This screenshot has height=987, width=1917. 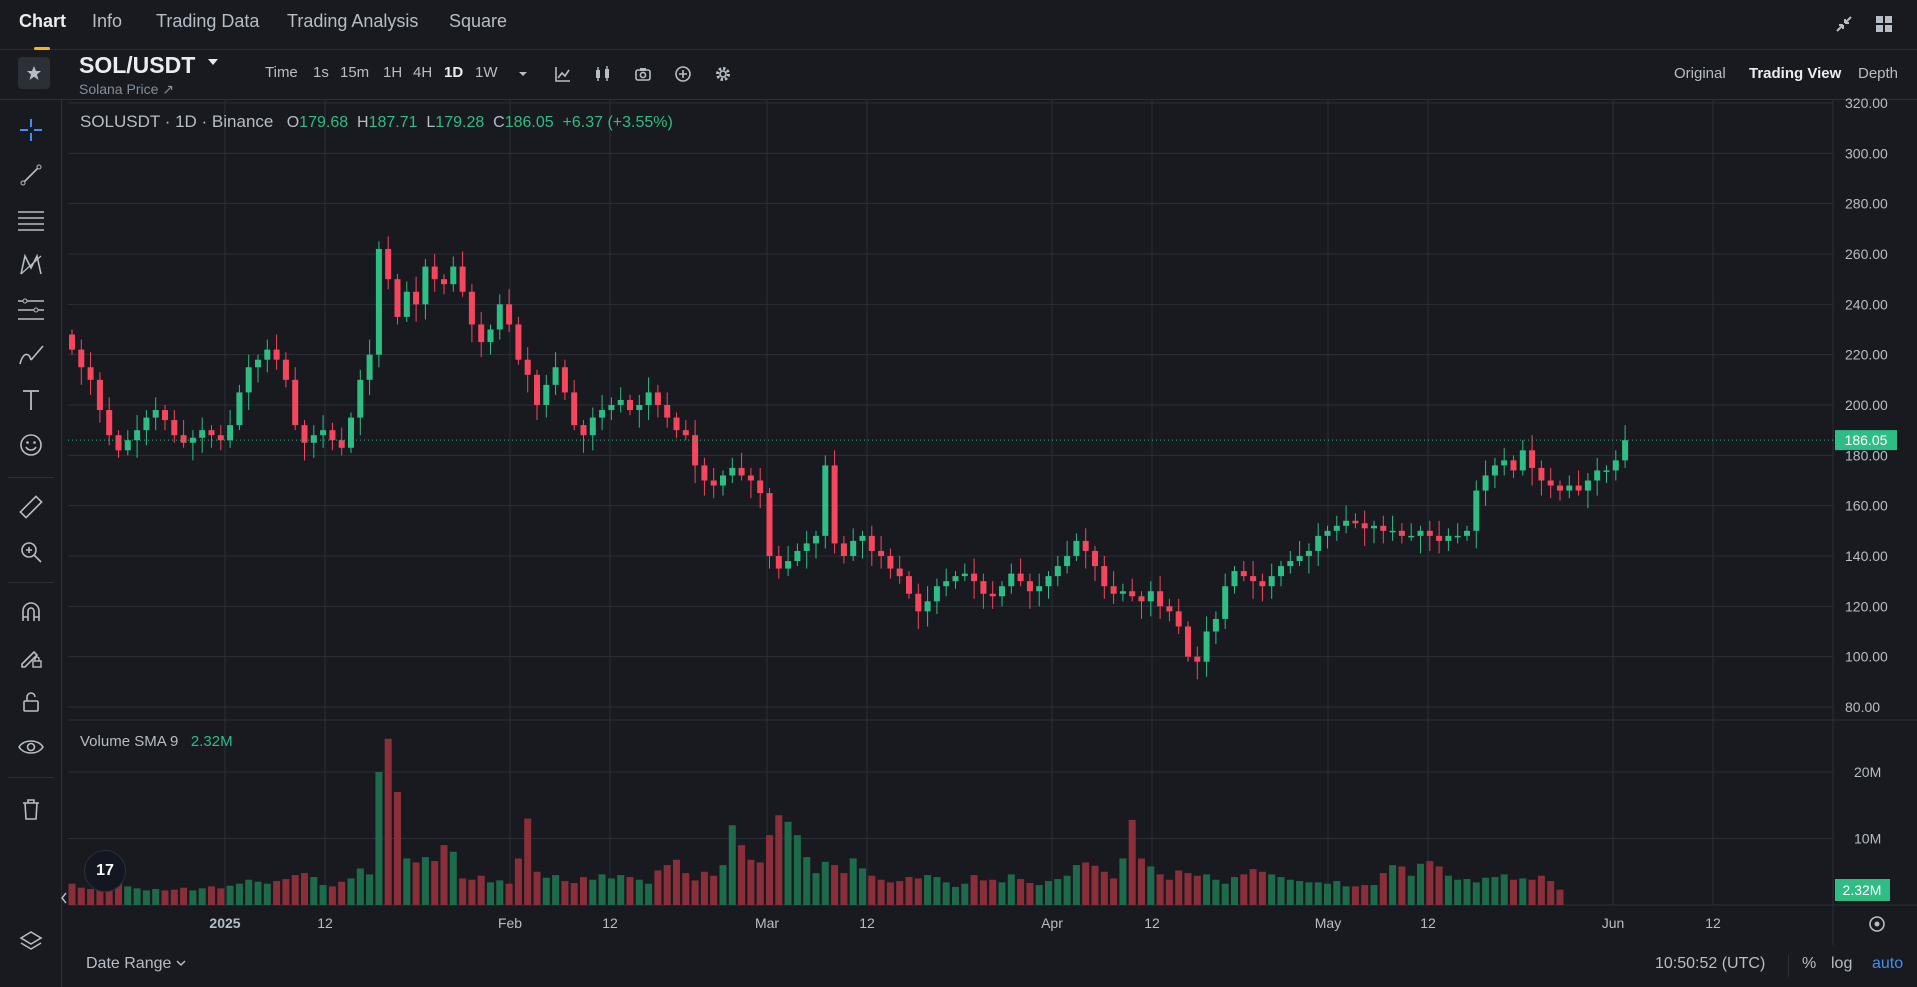 What do you see at coordinates (31, 809) in the screenshot?
I see `trash-icon` at bounding box center [31, 809].